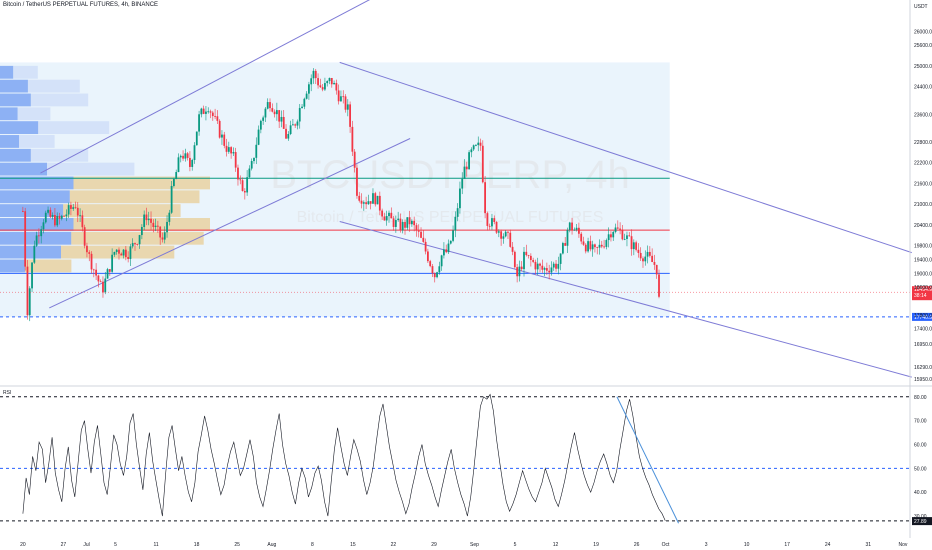  Describe the element at coordinates (923, 226) in the screenshot. I see `y-tick-label: 20400.0` at that location.